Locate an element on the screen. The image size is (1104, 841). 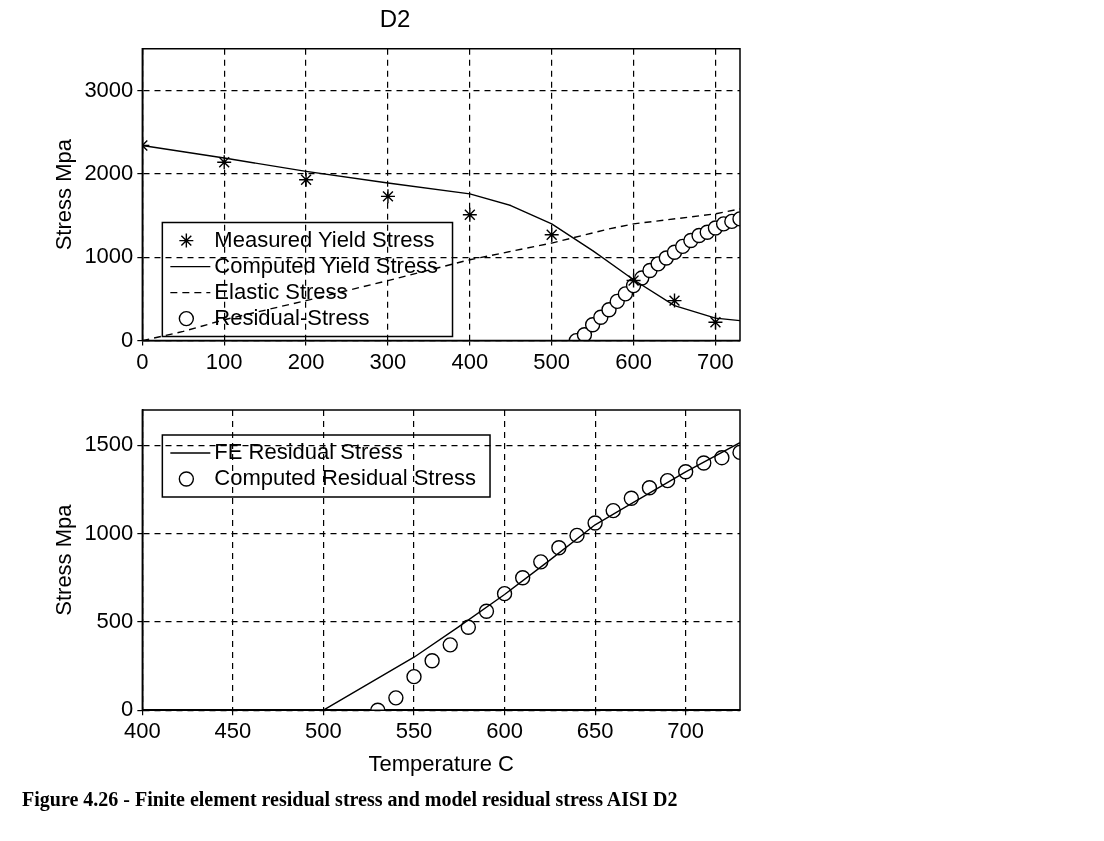
legend-label: Elastic Stress is located at coordinates (281, 291).